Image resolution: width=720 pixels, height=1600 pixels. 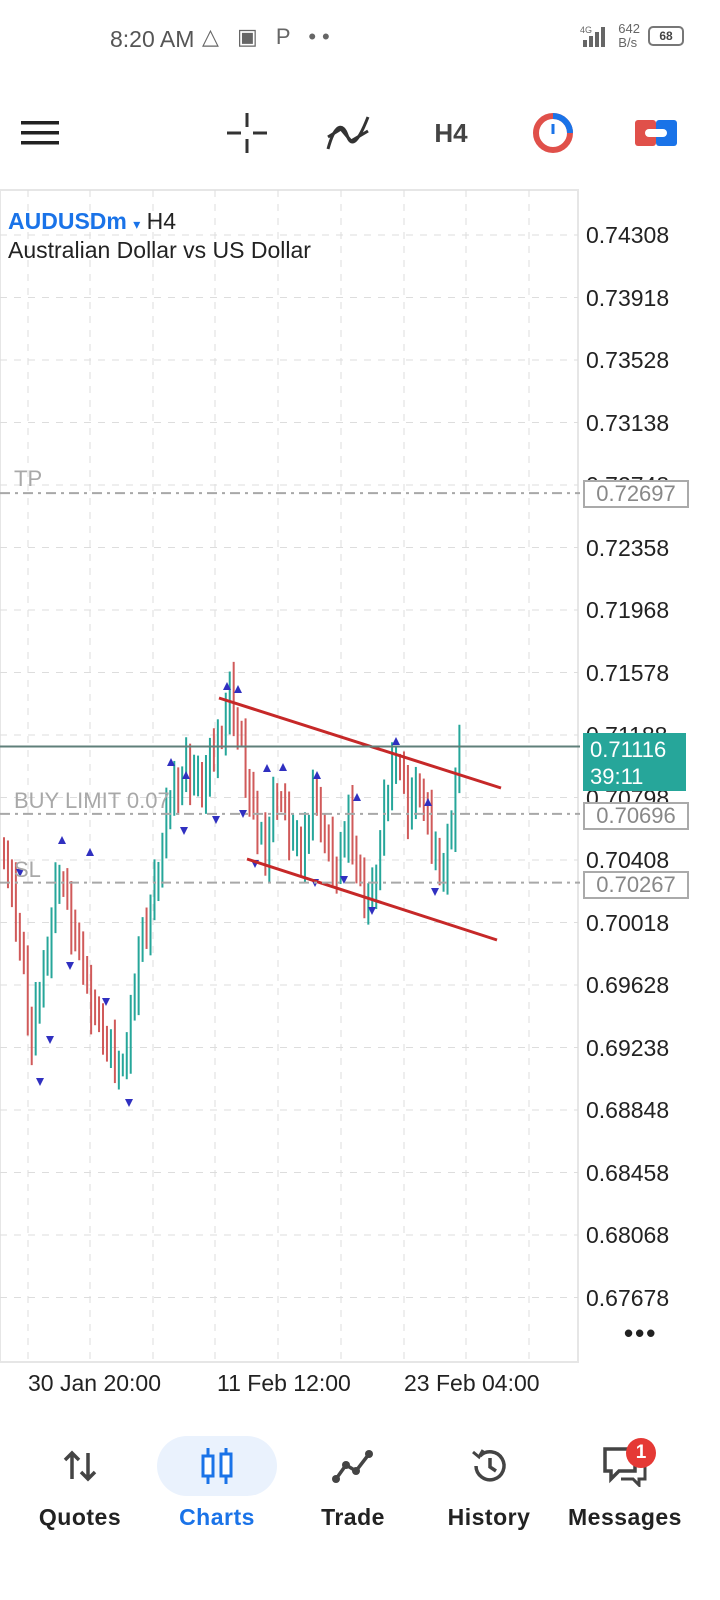 I want to click on clock-icon, so click(x=553, y=133).